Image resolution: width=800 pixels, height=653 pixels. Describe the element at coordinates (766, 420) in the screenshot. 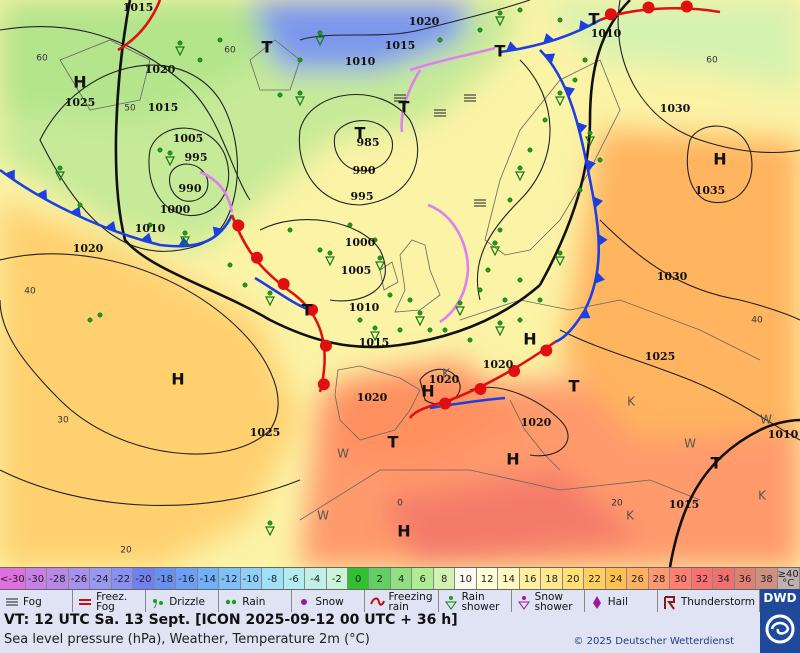

I see `weather-letter: W` at that location.